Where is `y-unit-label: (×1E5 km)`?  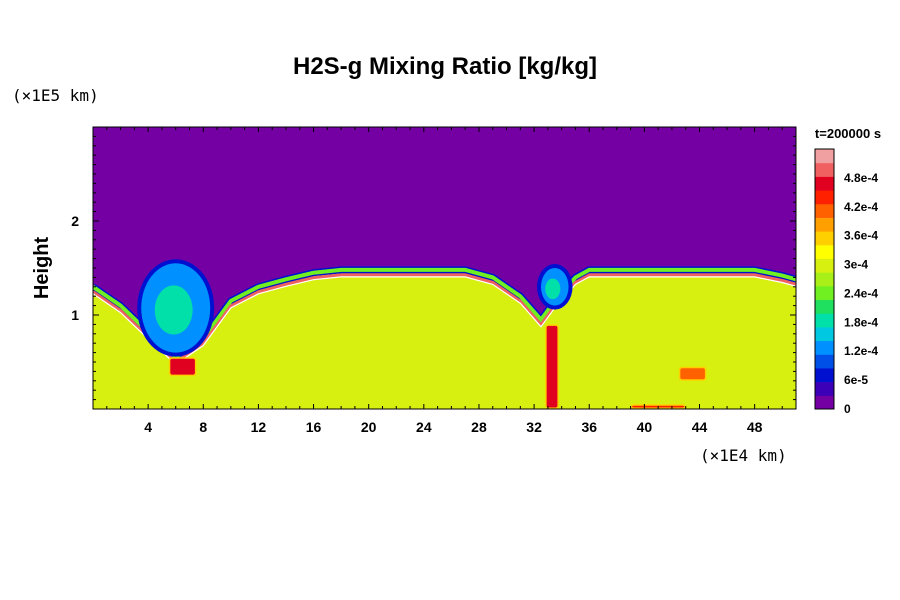 y-unit-label: (×1E5 km) is located at coordinates (55, 95).